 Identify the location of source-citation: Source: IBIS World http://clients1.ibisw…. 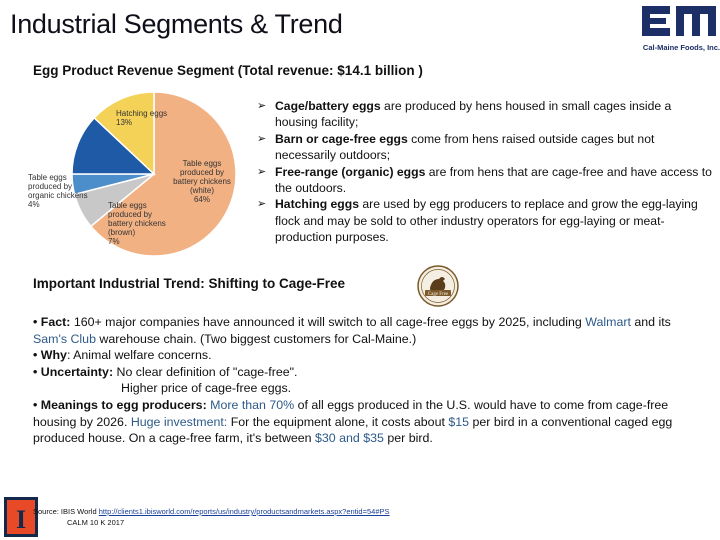
(211, 517).